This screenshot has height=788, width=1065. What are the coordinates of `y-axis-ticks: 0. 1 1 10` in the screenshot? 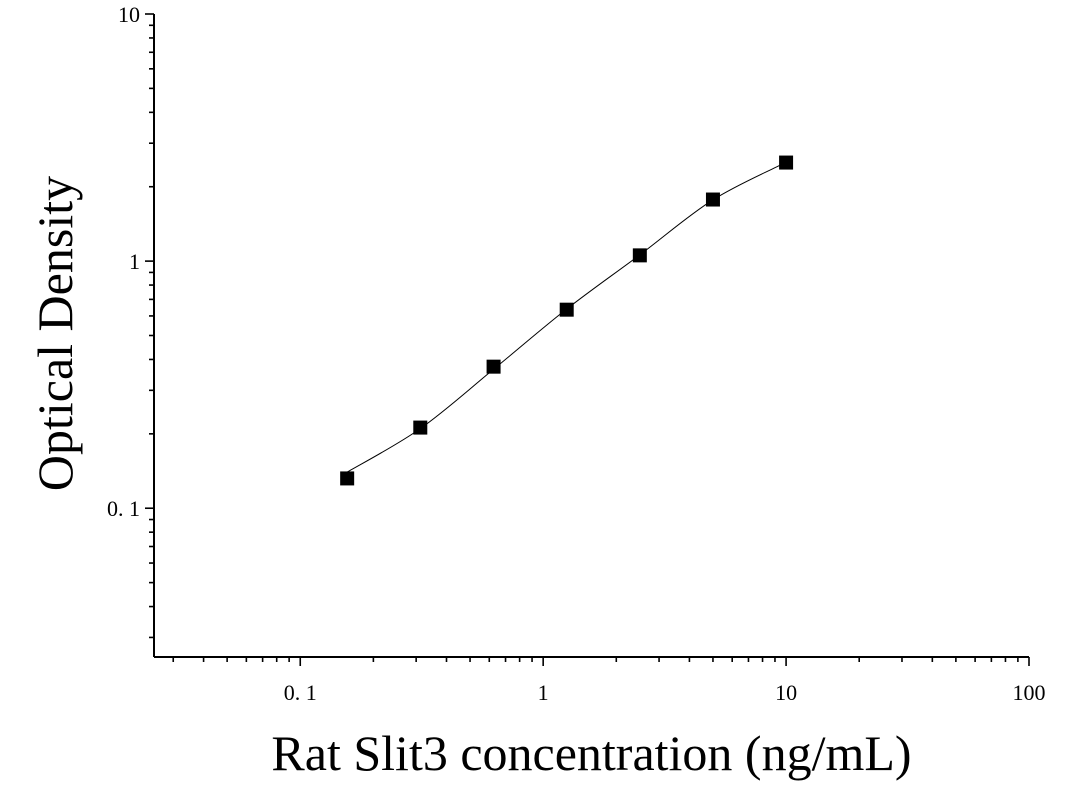 It's located at (130, 320).